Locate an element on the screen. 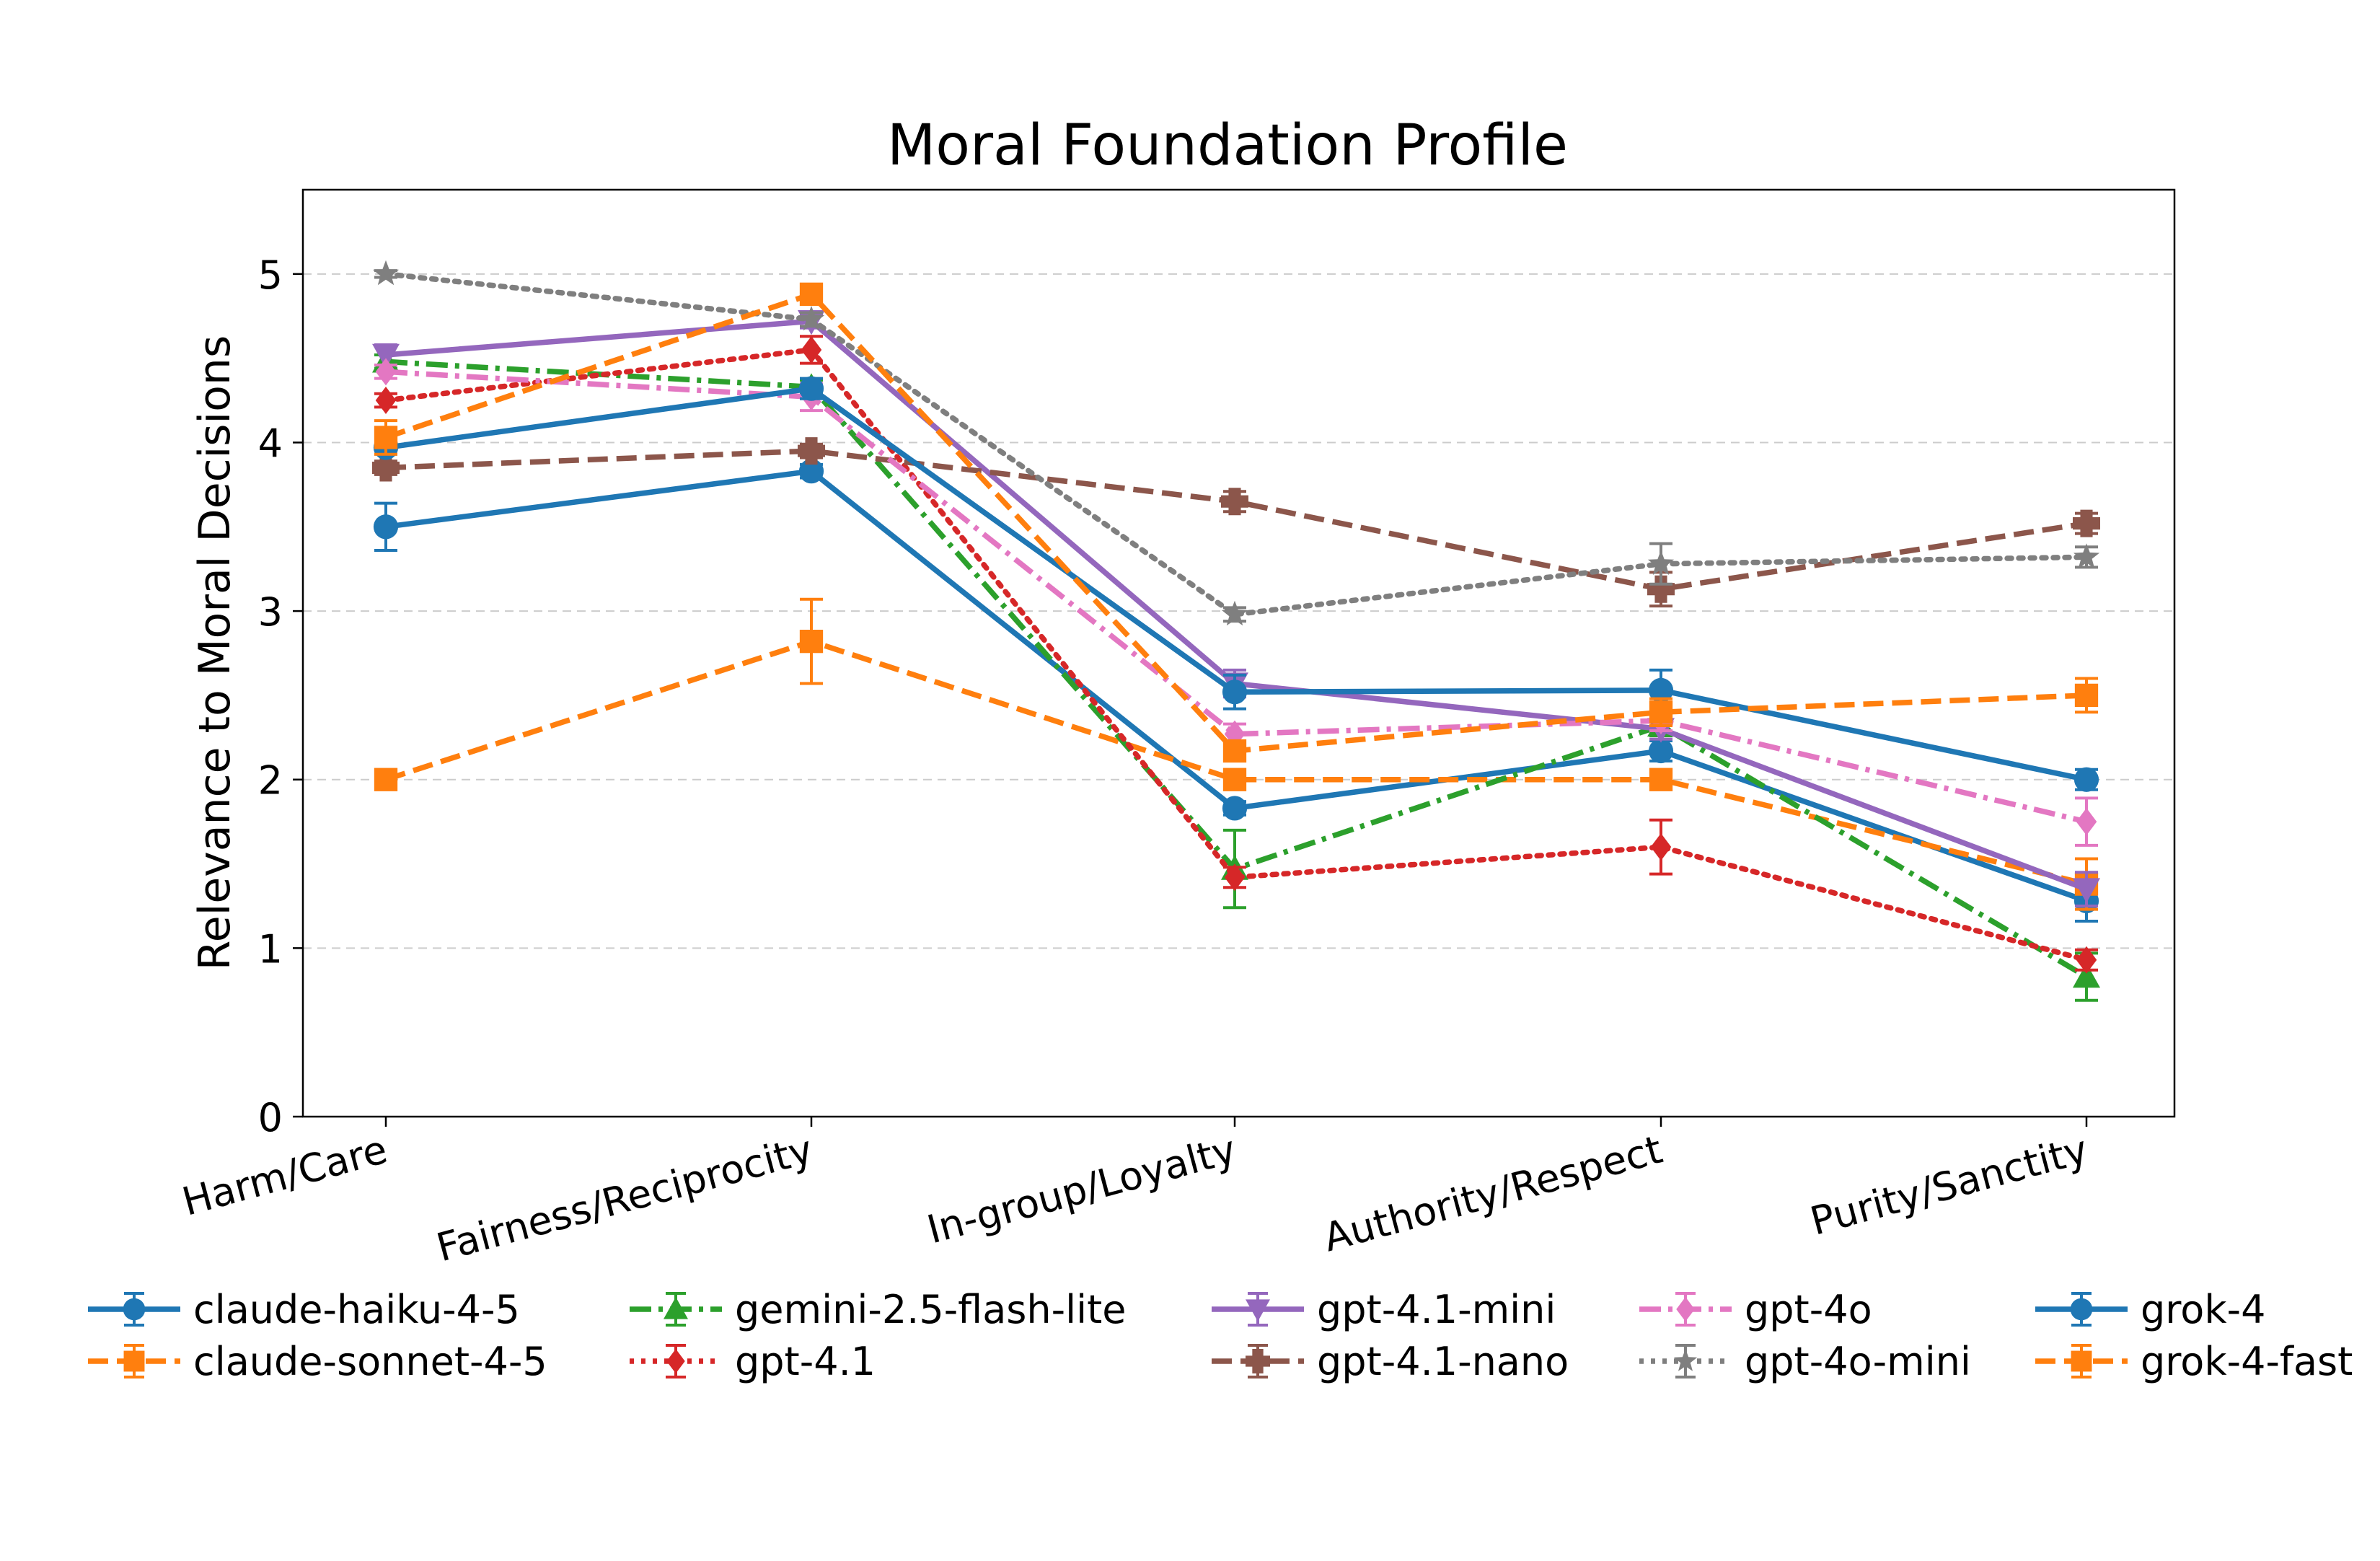 The height and width of the screenshot is (1561, 2380). legend-item: grok-4-fast is located at coordinates (2194, 1361).